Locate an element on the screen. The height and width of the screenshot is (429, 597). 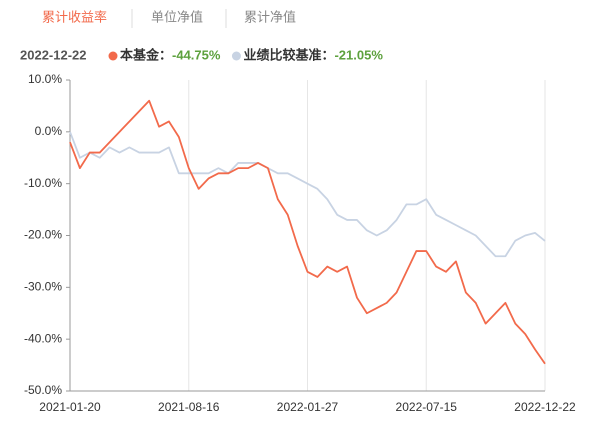
legend: 本基金： -44.75% 业绩比较基准： -21.05% is located at coordinates (245, 54).